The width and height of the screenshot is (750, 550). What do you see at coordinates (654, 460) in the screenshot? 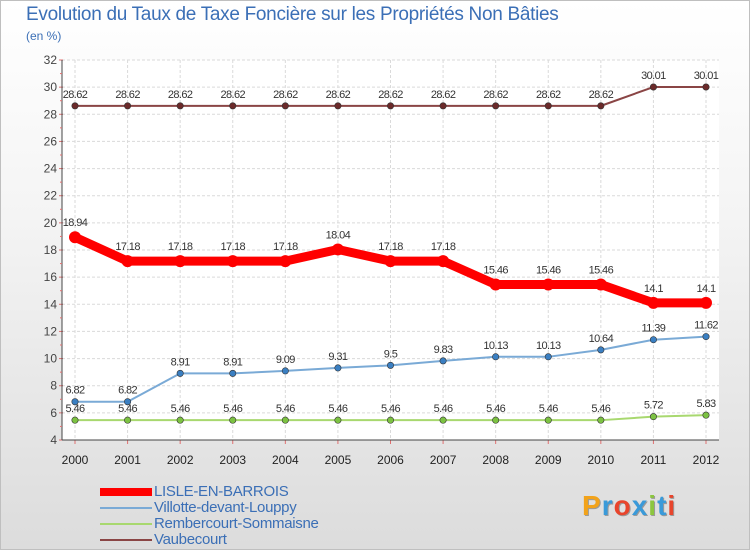
I see `x-tick-label: 2011` at bounding box center [654, 460].